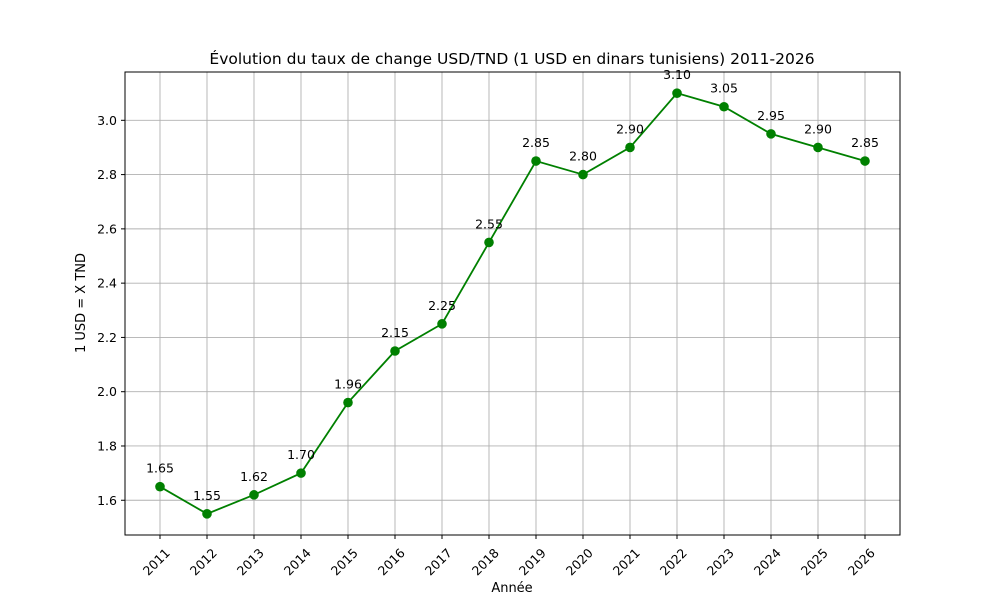  What do you see at coordinates (724, 88) in the screenshot?
I see `data-label: 3.05` at bounding box center [724, 88].